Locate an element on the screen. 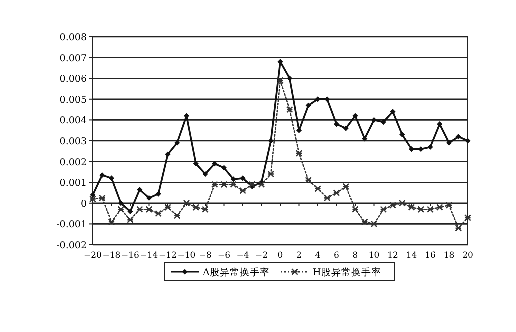  x-tick-label: 8 is located at coordinates (355, 256).